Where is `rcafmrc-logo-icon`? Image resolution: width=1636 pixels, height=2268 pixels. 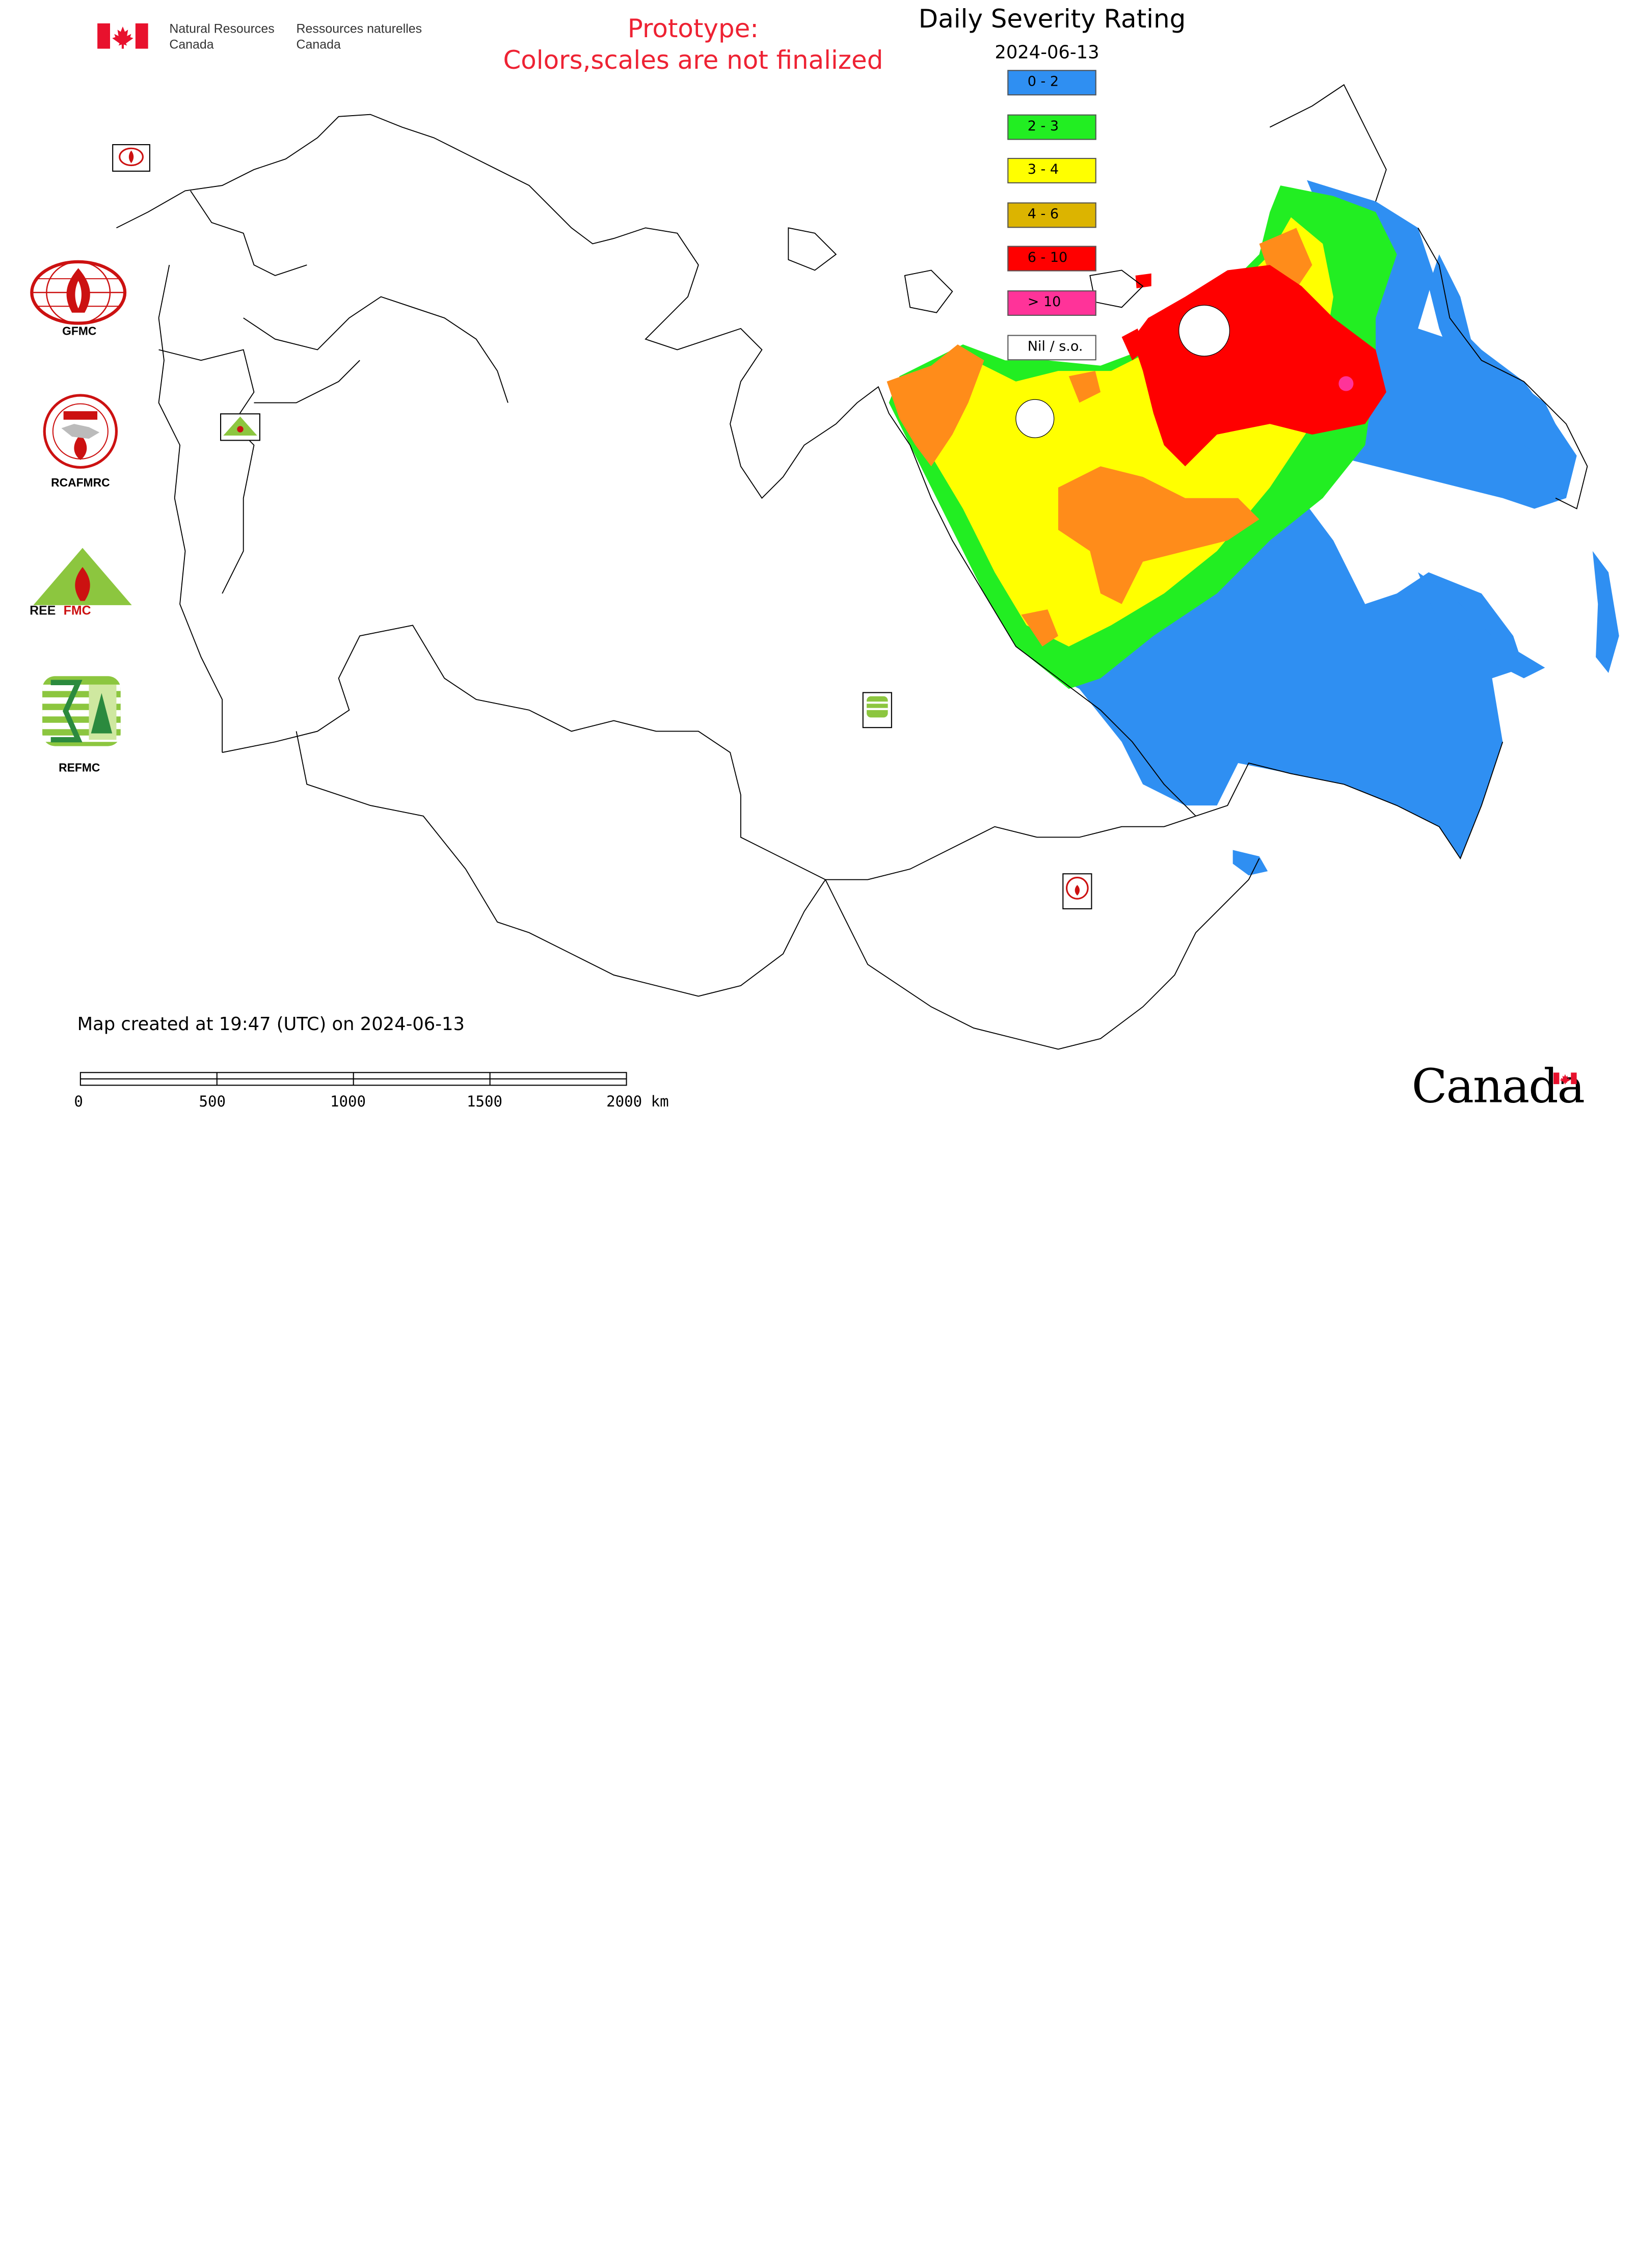
rcafmrc-logo-icon is located at coordinates (80, 432).